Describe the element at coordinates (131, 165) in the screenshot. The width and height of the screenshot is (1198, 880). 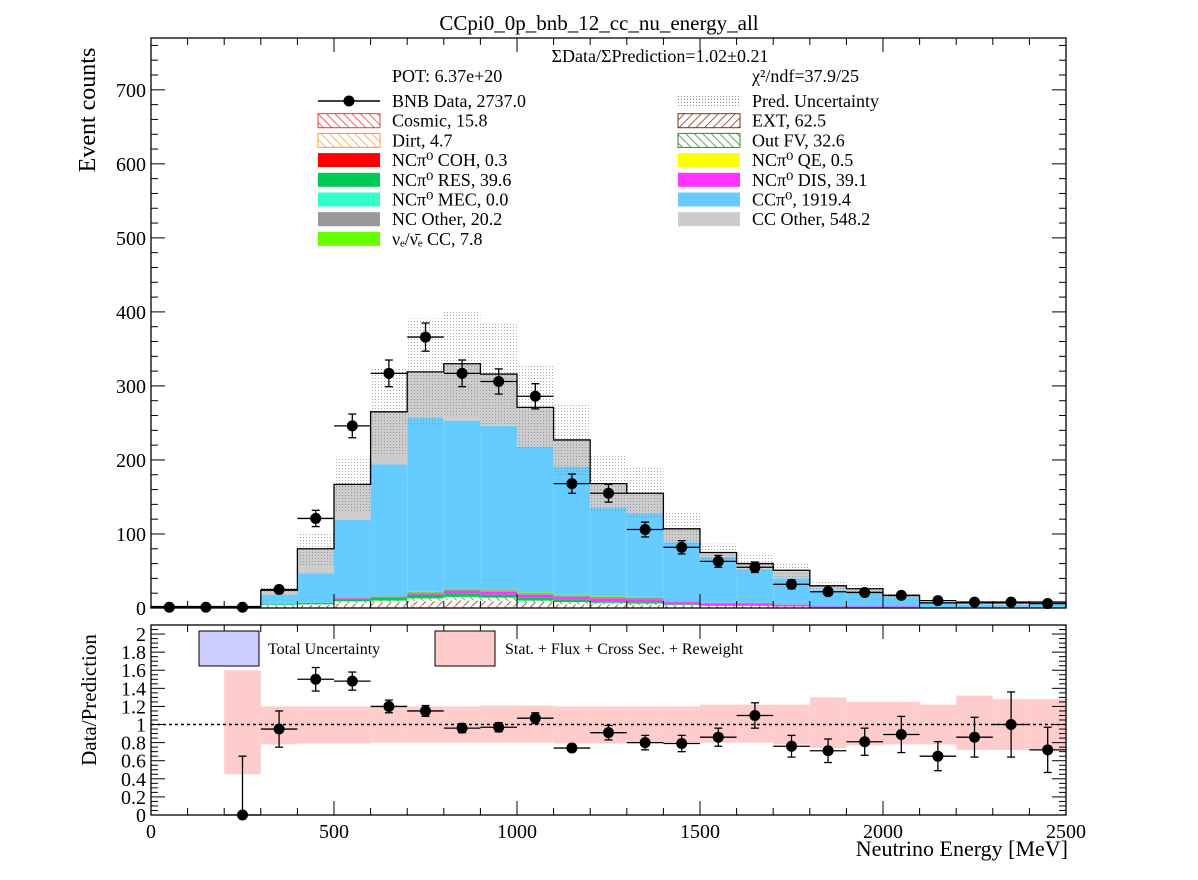
I see `y-tick-label: 600` at that location.